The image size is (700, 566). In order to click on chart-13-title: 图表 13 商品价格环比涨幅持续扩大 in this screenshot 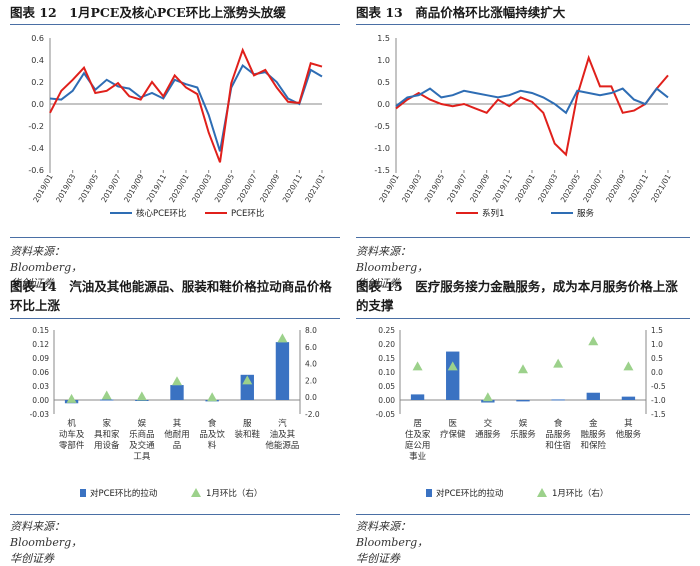, I will do `click(461, 12)`.